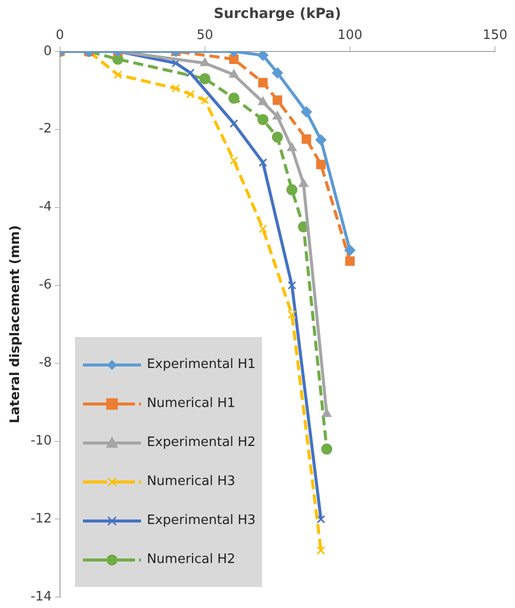 The width and height of the screenshot is (515, 608). Describe the element at coordinates (45, 207) in the screenshot. I see `y-tick-label: -4` at that location.